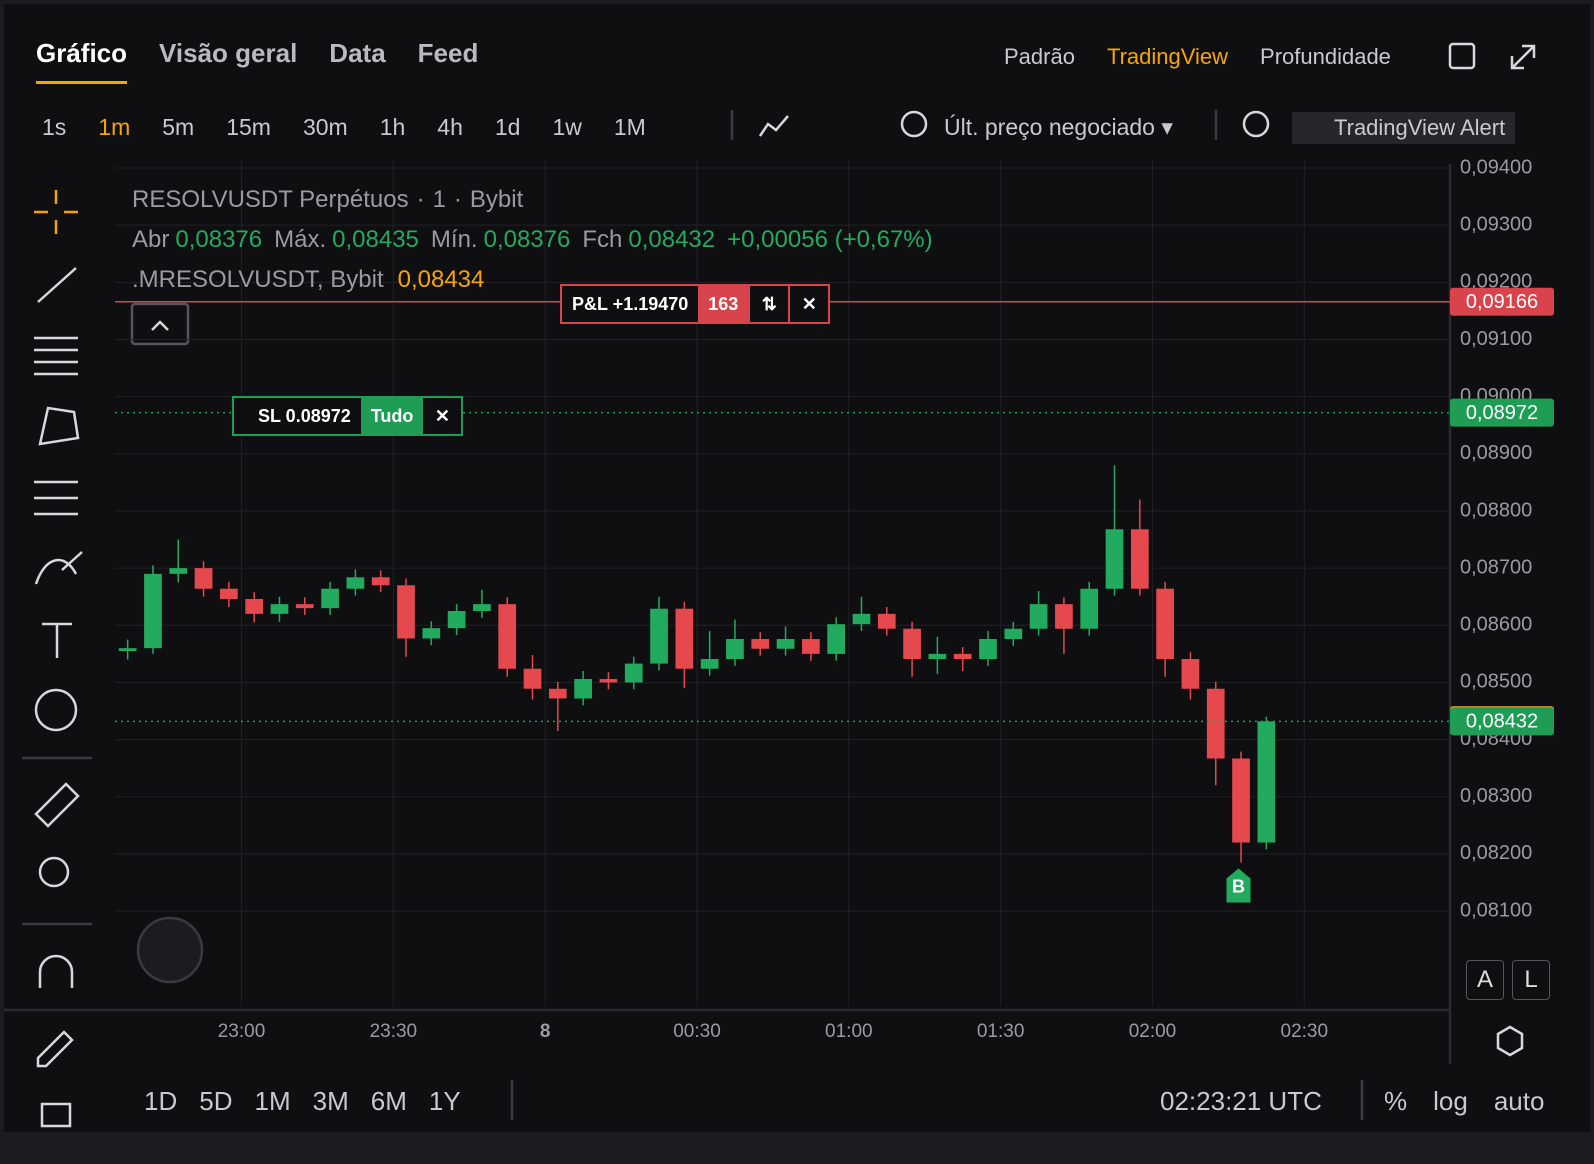  Describe the element at coordinates (444, 1101) in the screenshot. I see `range: 1Y` at that location.